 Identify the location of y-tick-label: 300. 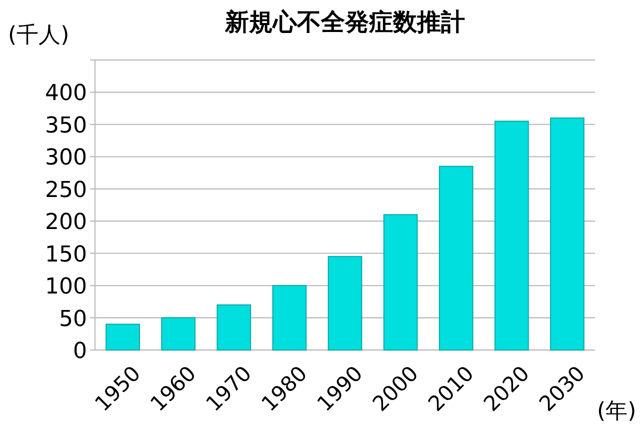
(66, 158).